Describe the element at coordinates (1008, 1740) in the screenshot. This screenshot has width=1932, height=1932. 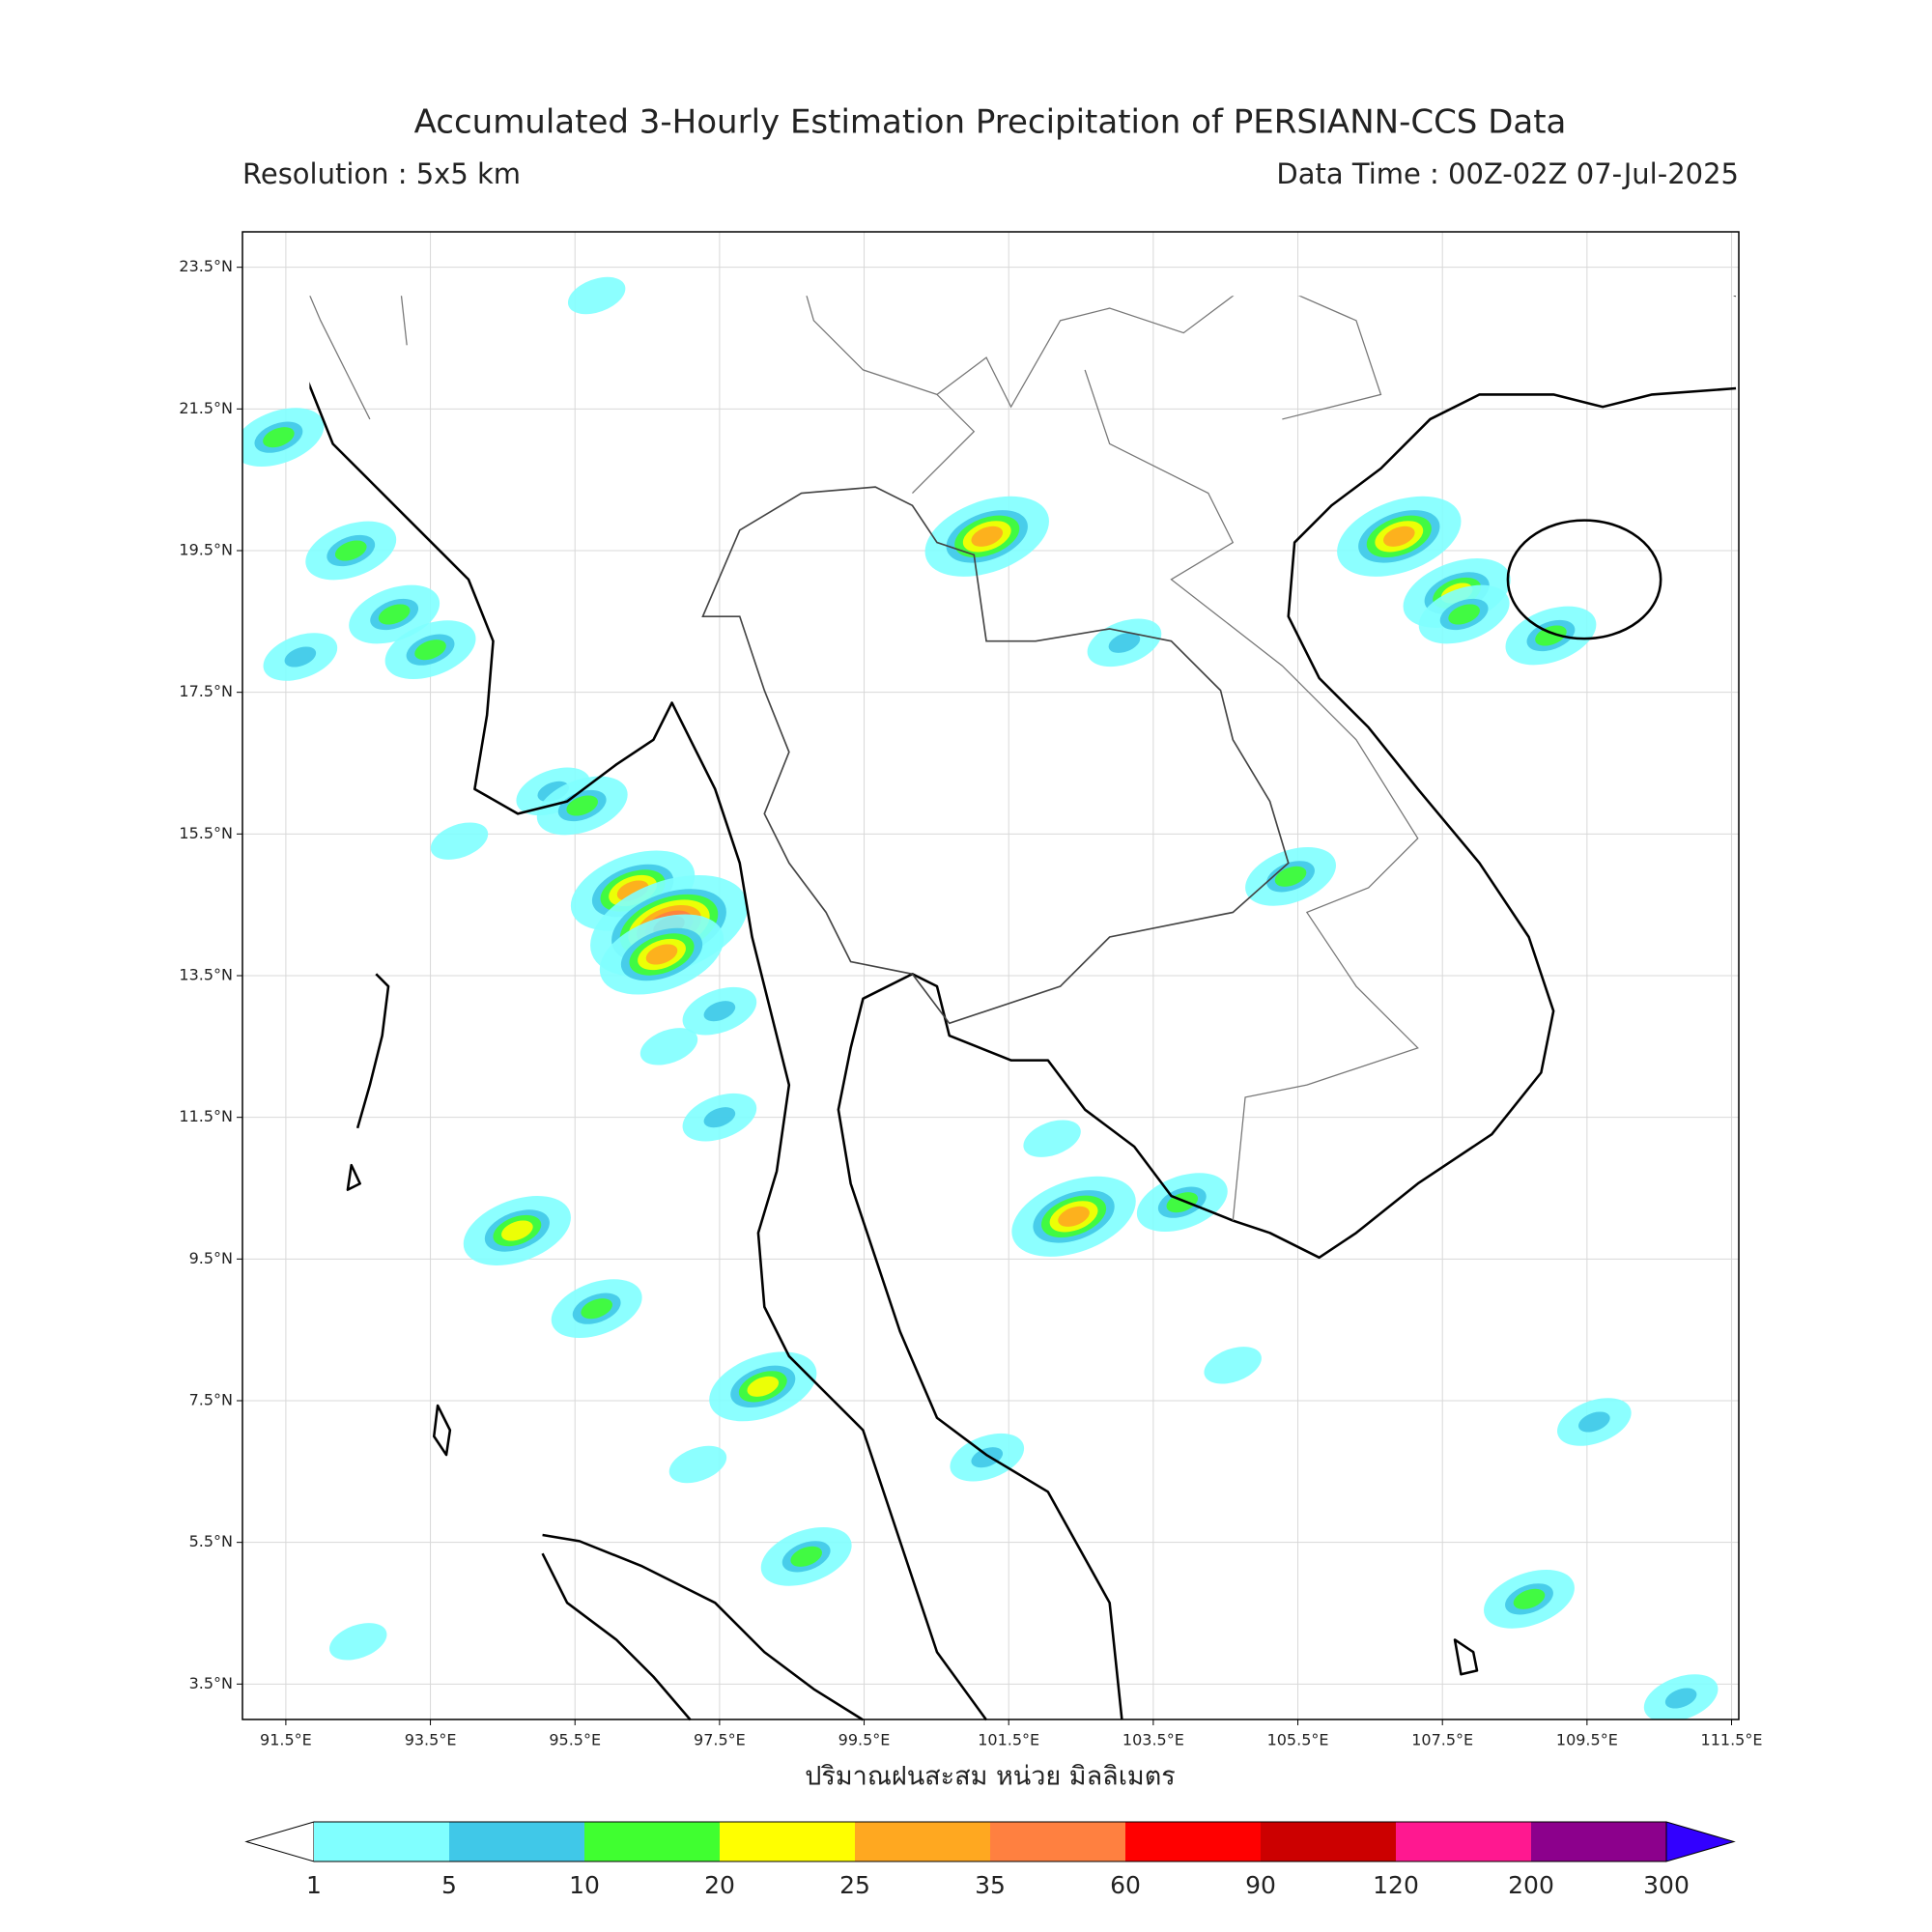
I see `x-tick-label: 101.5°E` at that location.